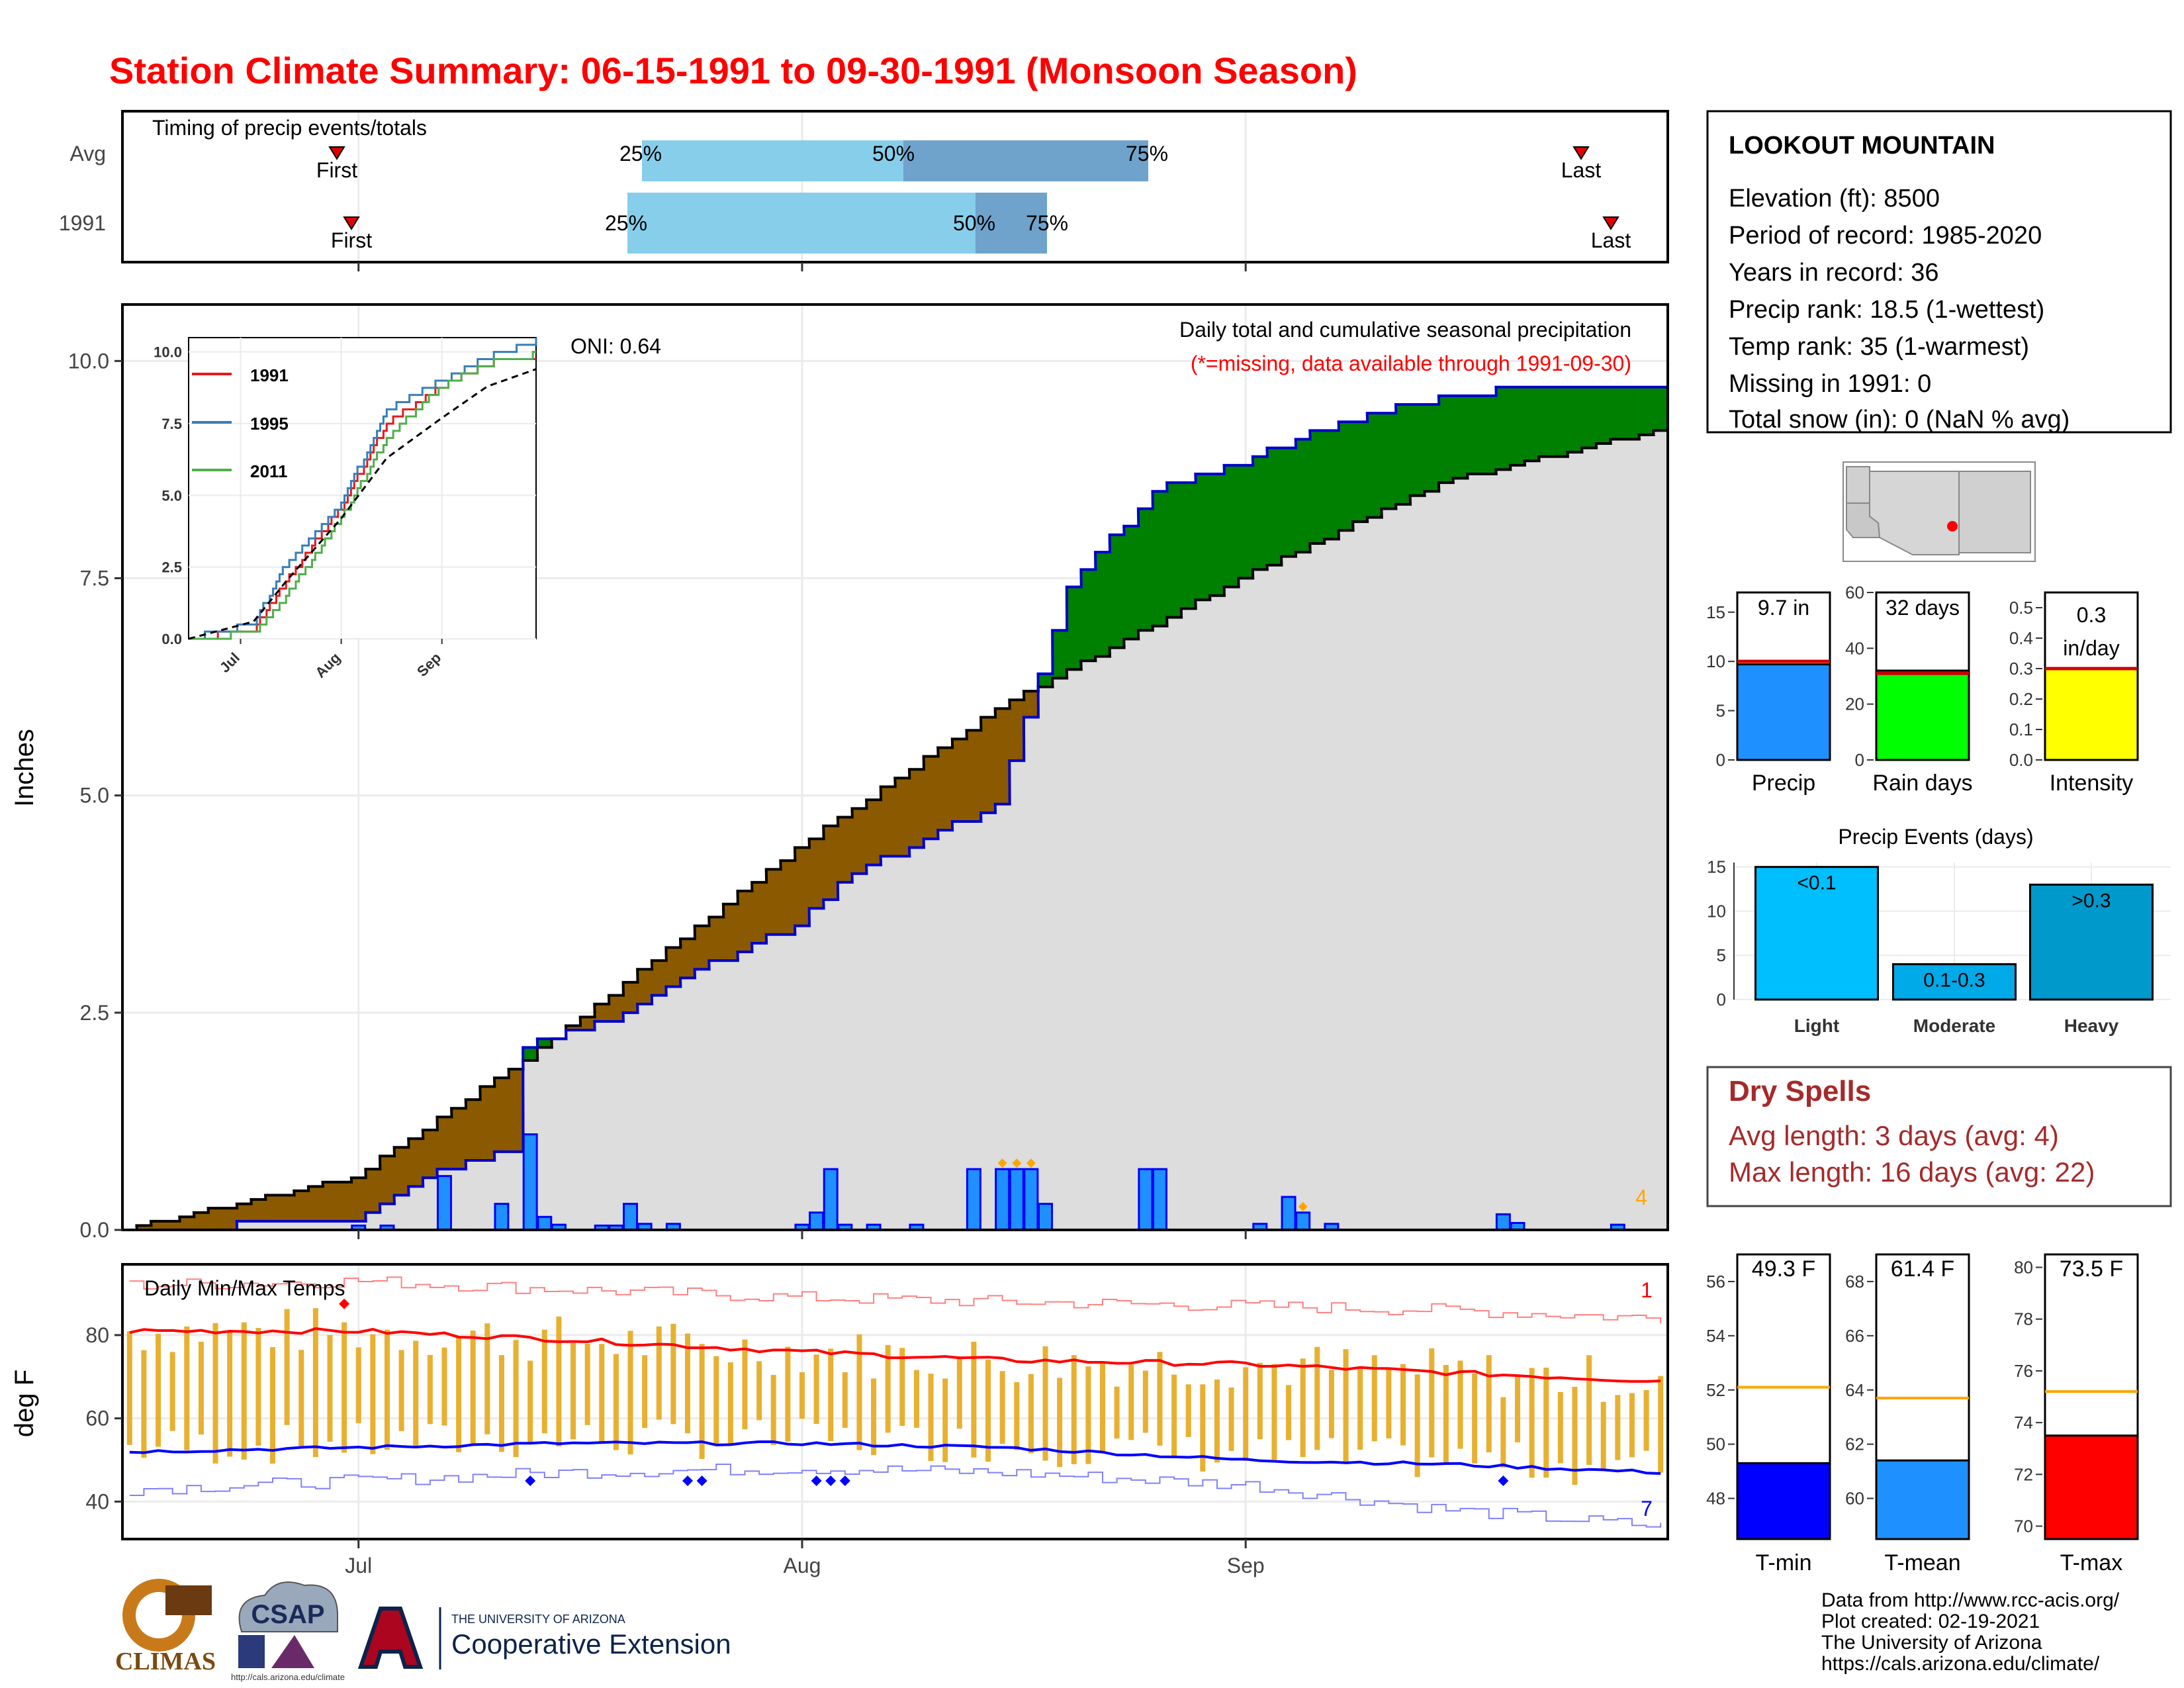  Describe the element at coordinates (1854, 592) in the screenshot. I see `summary-ytick-label: 60` at that location.